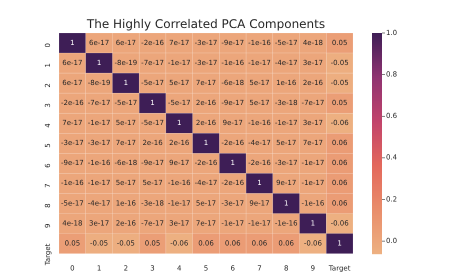 This screenshot has height=276, width=474. Describe the element at coordinates (206, 24) in the screenshot. I see `chart-title: The Highly Correlated PCA Components` at that location.